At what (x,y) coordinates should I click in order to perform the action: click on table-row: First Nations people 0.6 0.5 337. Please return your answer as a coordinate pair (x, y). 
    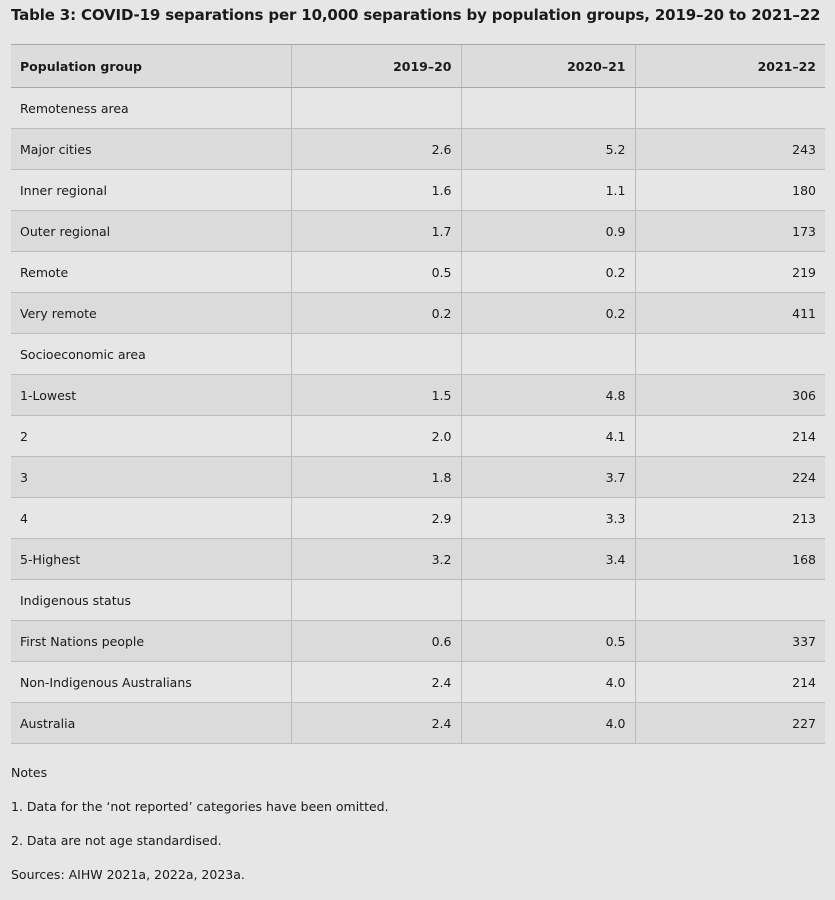
    Looking at the image, I should click on (418, 641).